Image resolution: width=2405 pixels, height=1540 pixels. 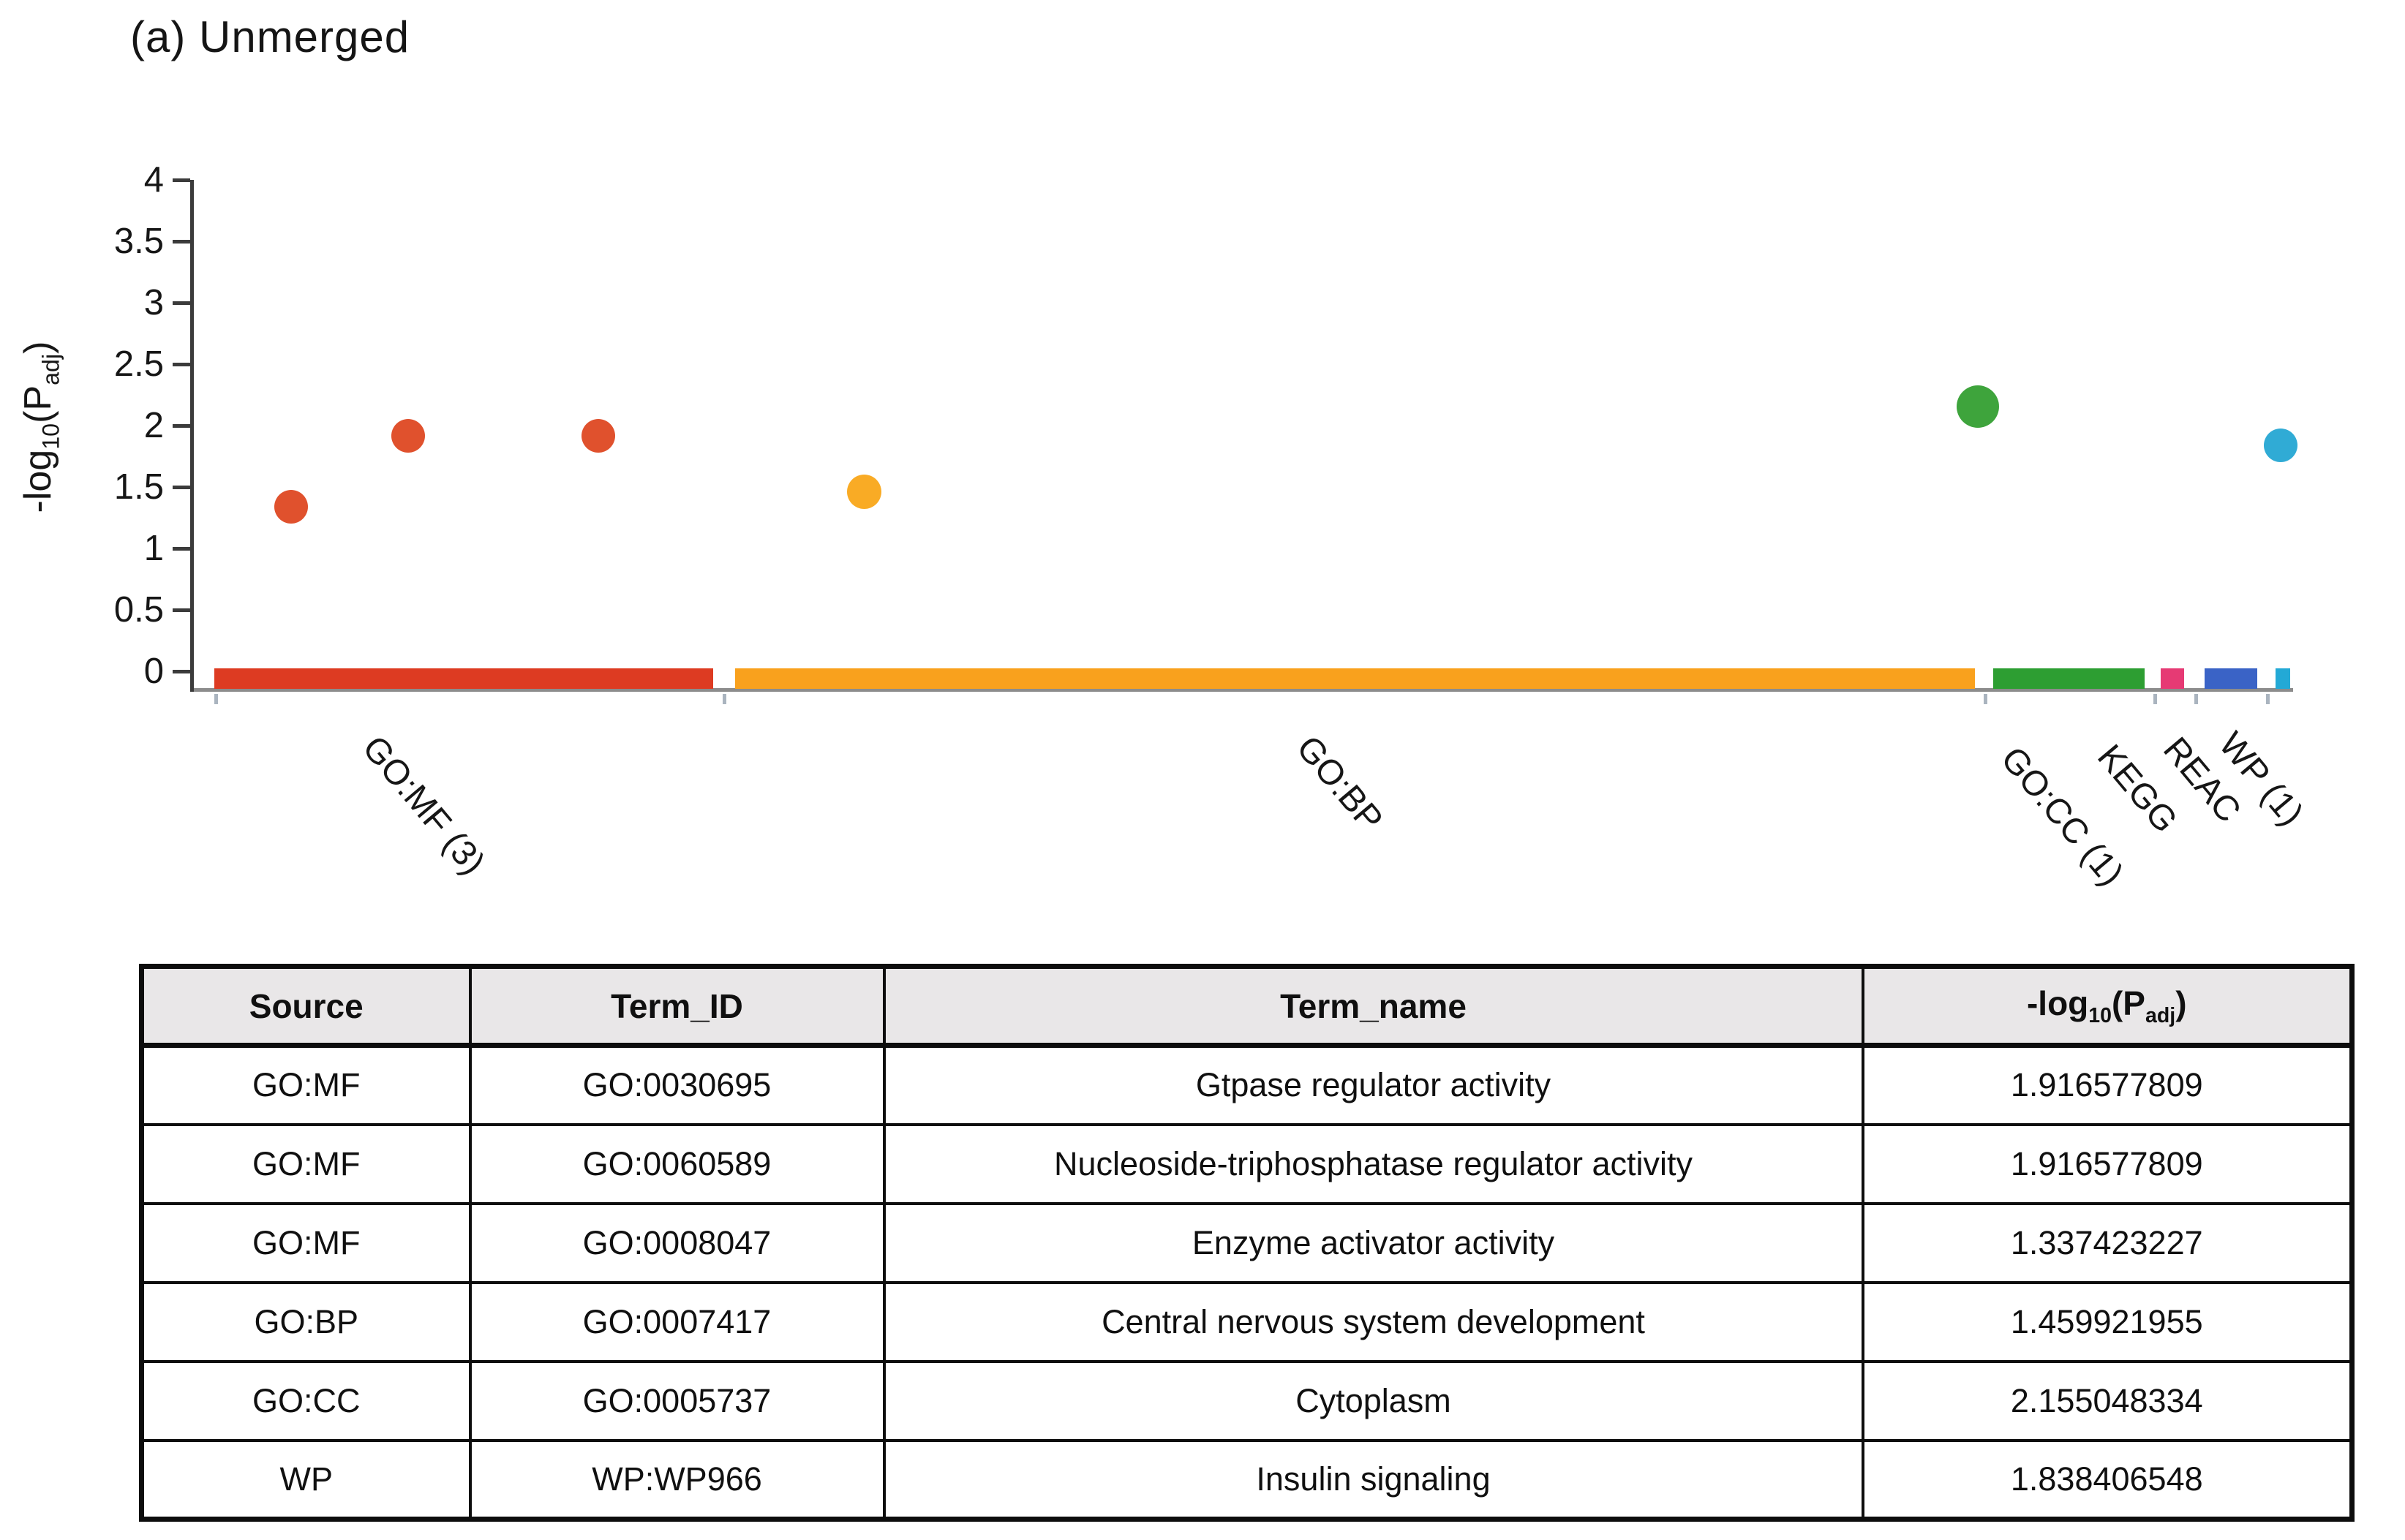 What do you see at coordinates (677, 1479) in the screenshot?
I see `table-cell: WP:WP966` at bounding box center [677, 1479].